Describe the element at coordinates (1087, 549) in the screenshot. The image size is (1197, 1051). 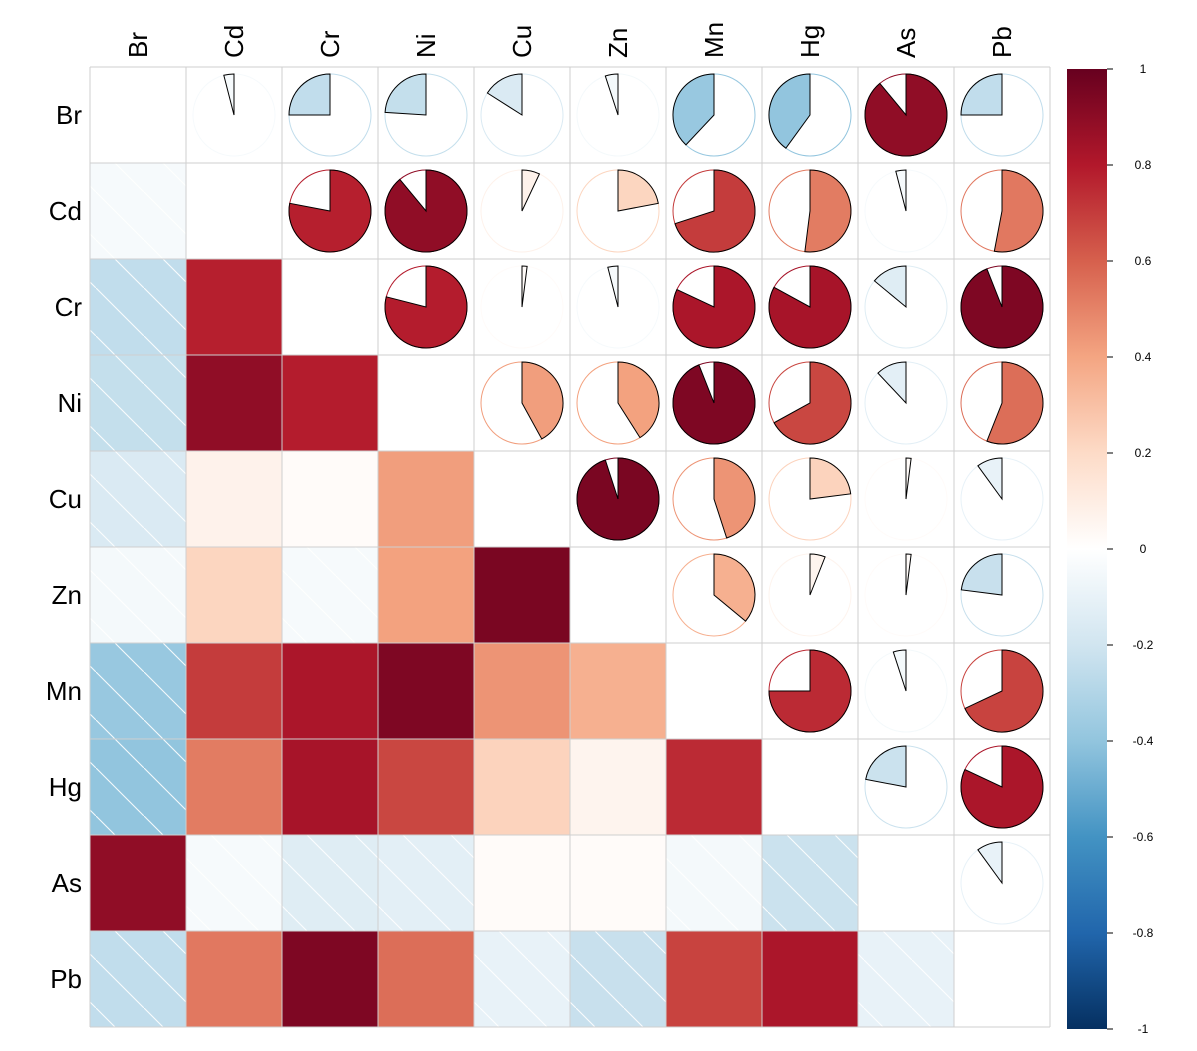
I see `colorbar-gradient` at that location.